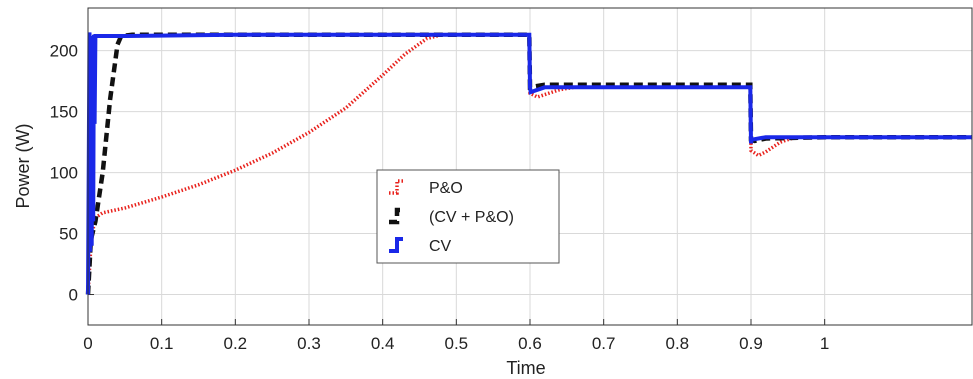 This screenshot has width=973, height=379. I want to click on x-axis-label: Time, so click(525, 368).